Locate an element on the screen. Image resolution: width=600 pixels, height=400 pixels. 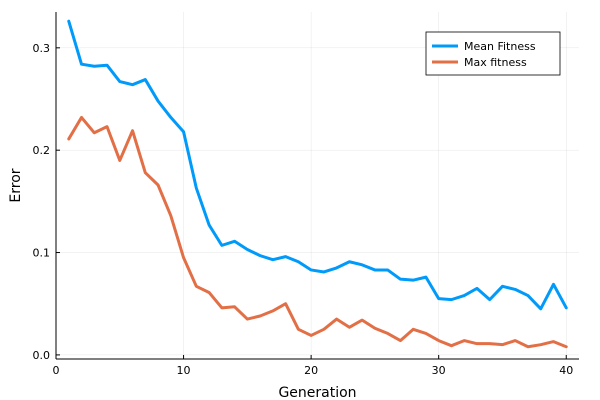
legend-label: Max fitness is located at coordinates (495, 62).